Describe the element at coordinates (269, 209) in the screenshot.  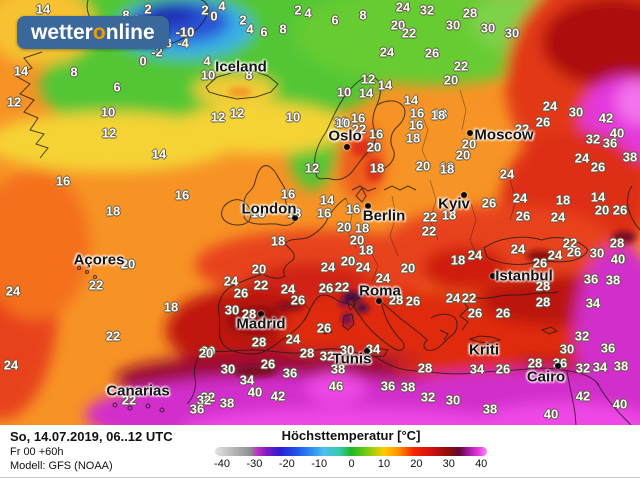
I see `city-label-london: London` at that location.